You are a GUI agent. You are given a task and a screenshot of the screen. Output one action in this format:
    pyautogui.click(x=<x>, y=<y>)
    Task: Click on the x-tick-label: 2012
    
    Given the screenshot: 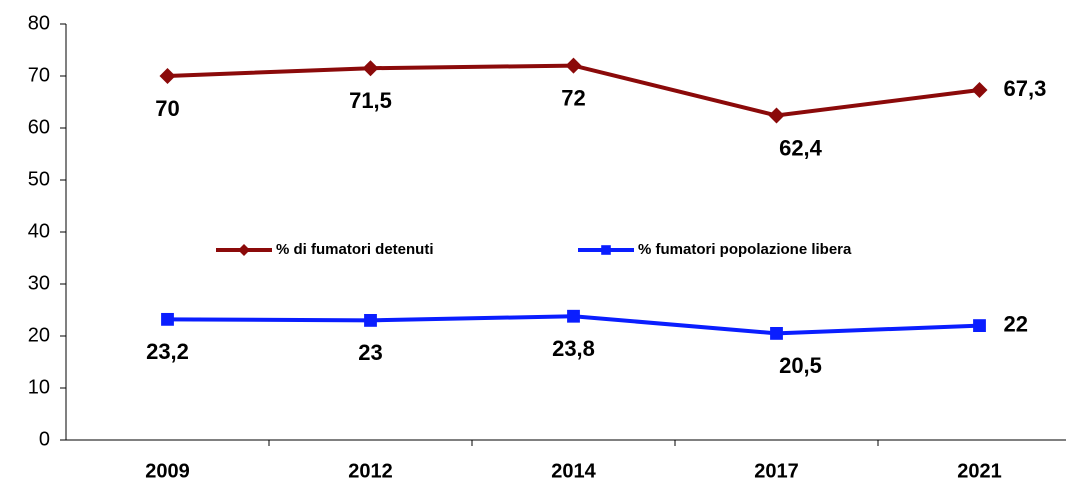 What is the action you would take?
    pyautogui.click(x=370, y=471)
    